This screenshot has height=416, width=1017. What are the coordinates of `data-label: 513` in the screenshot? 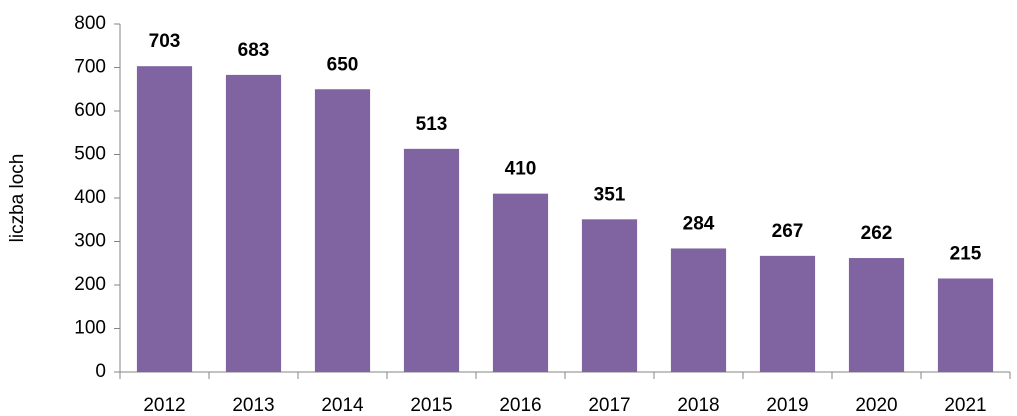 It's located at (432, 124).